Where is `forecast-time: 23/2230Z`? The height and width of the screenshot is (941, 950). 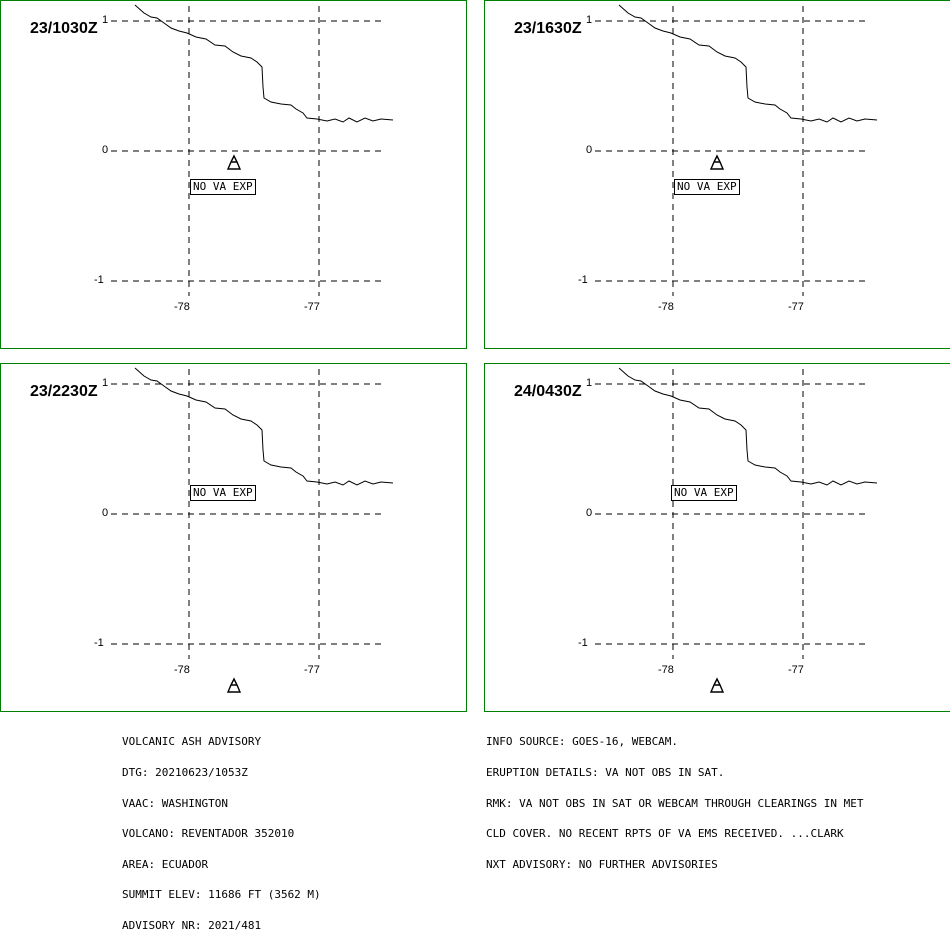
forecast-time: 23/2230Z is located at coordinates (64, 391).